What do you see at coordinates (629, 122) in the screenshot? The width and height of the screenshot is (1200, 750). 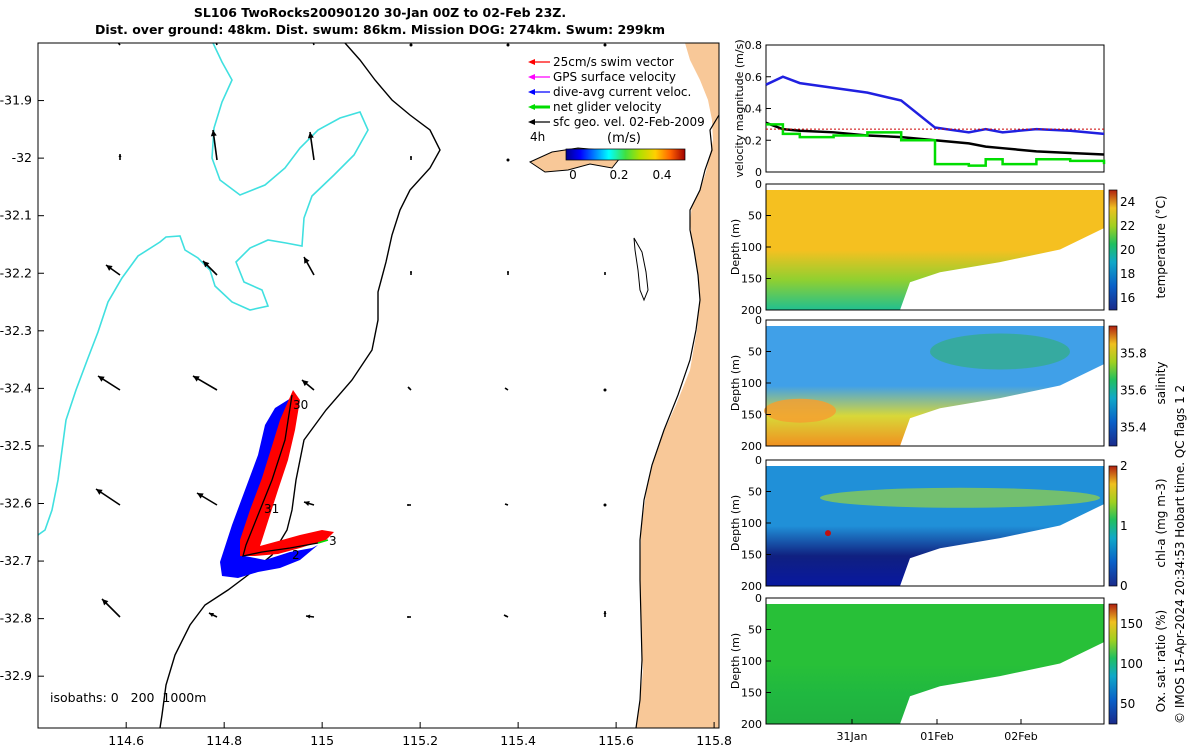 I see `legend-label: sfc geo. vel. 02-Feb-2009` at bounding box center [629, 122].